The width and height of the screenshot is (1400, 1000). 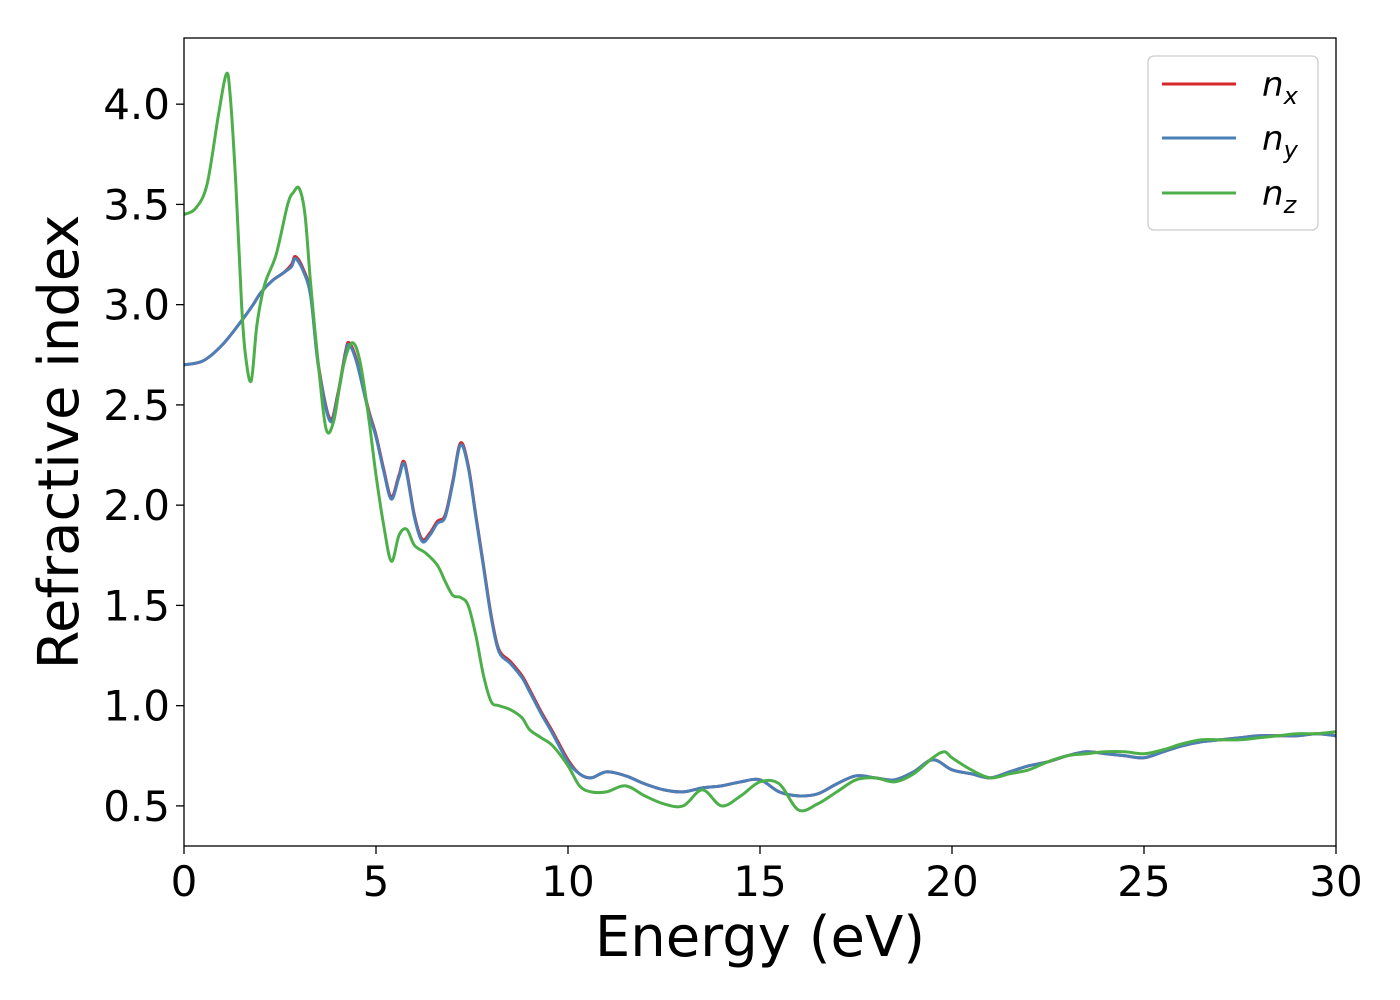 I want to click on y-tick-label: 1.0, so click(x=136, y=706).